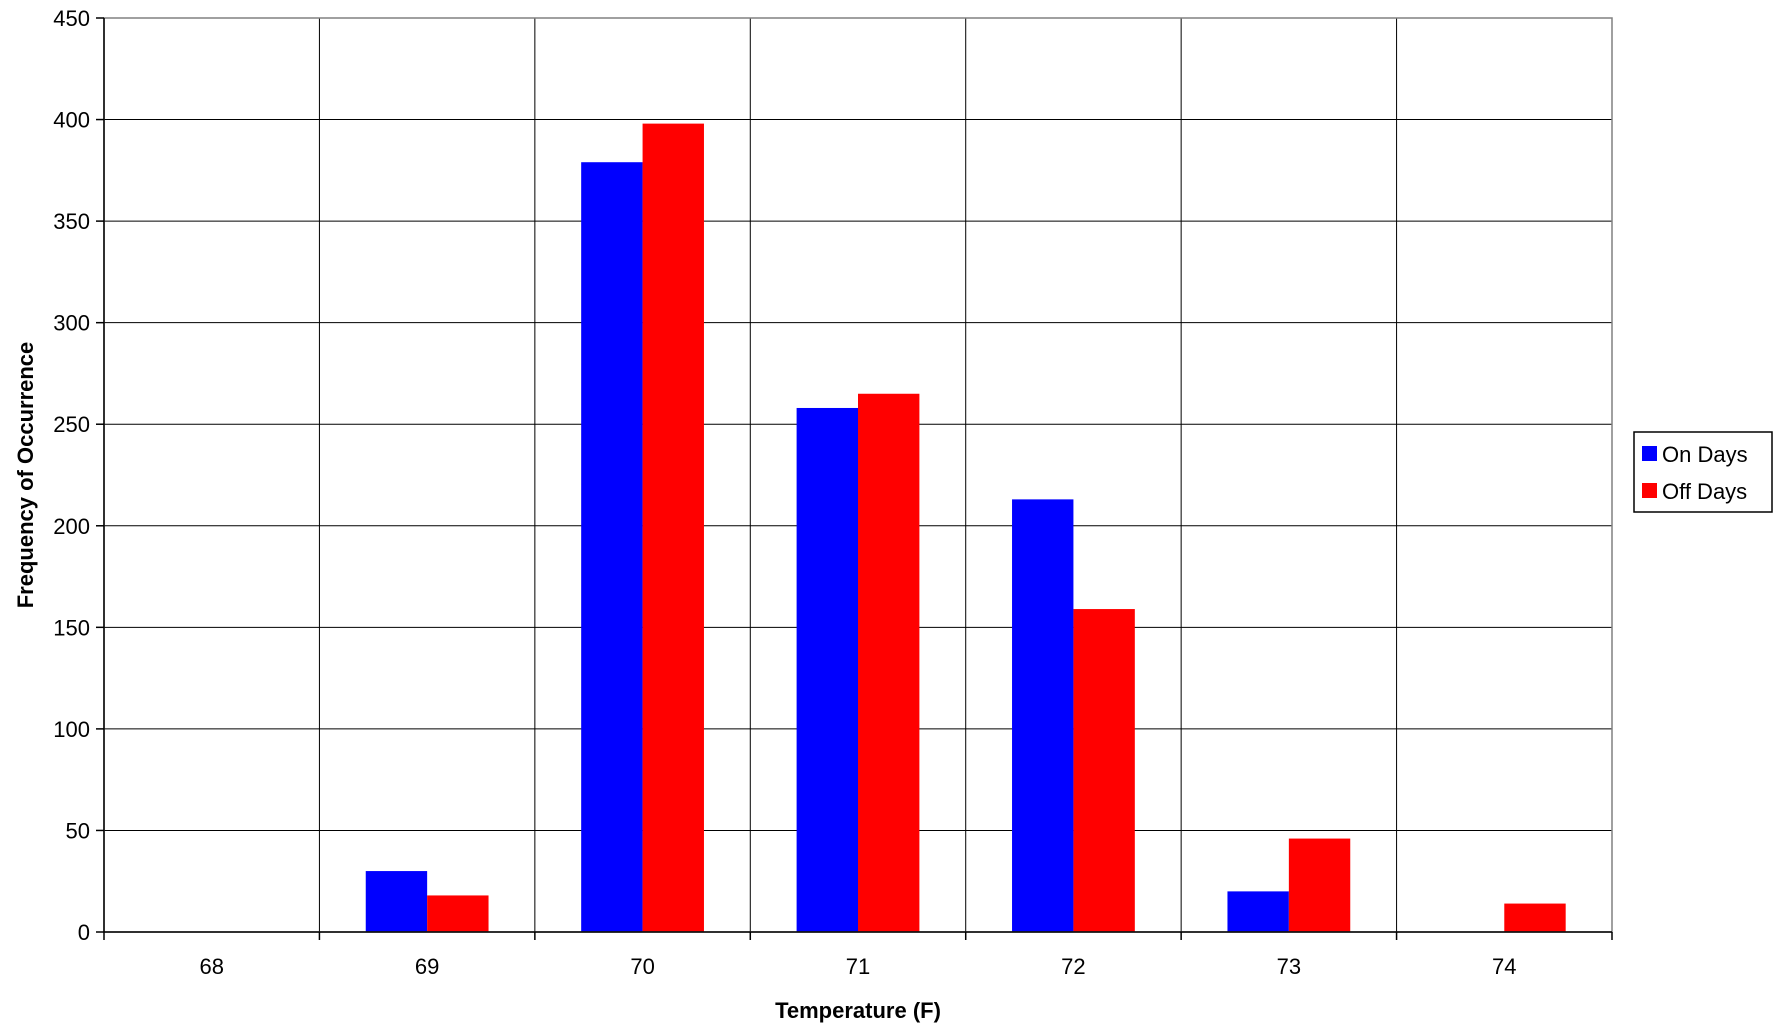  I want to click on legend-swatch-on-days, so click(1649, 453).